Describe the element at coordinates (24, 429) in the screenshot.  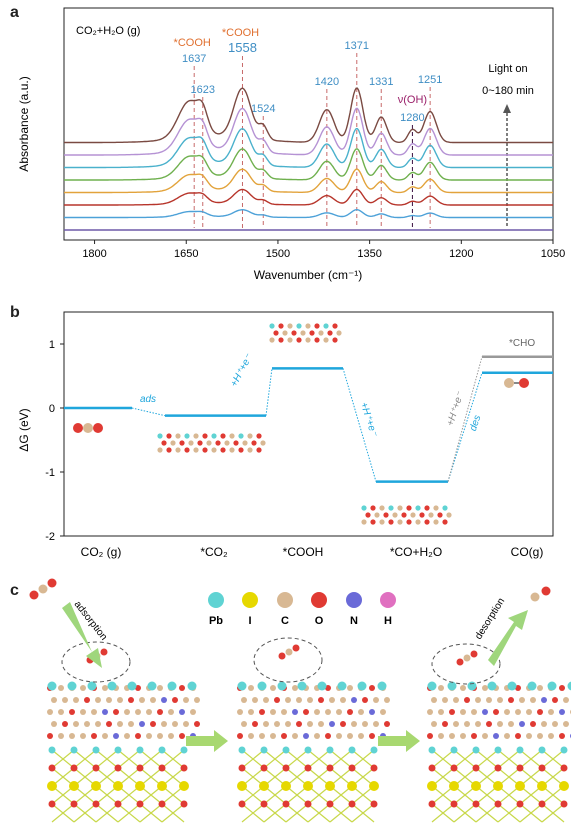
I see `y-axis-label-b: ΔG (eV)` at that location.